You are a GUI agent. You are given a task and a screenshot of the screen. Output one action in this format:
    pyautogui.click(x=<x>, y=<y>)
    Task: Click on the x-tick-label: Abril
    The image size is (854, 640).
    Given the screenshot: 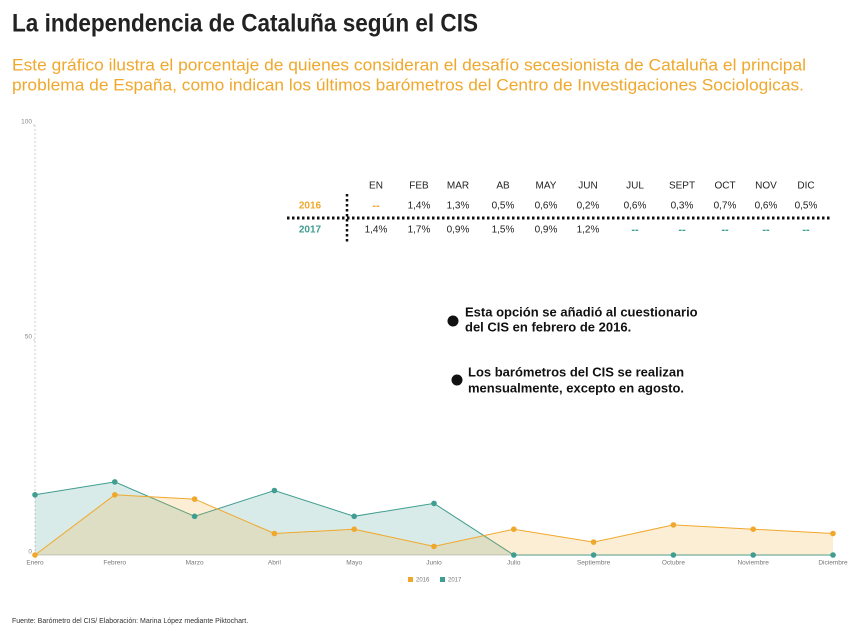 What is the action you would take?
    pyautogui.click(x=275, y=563)
    